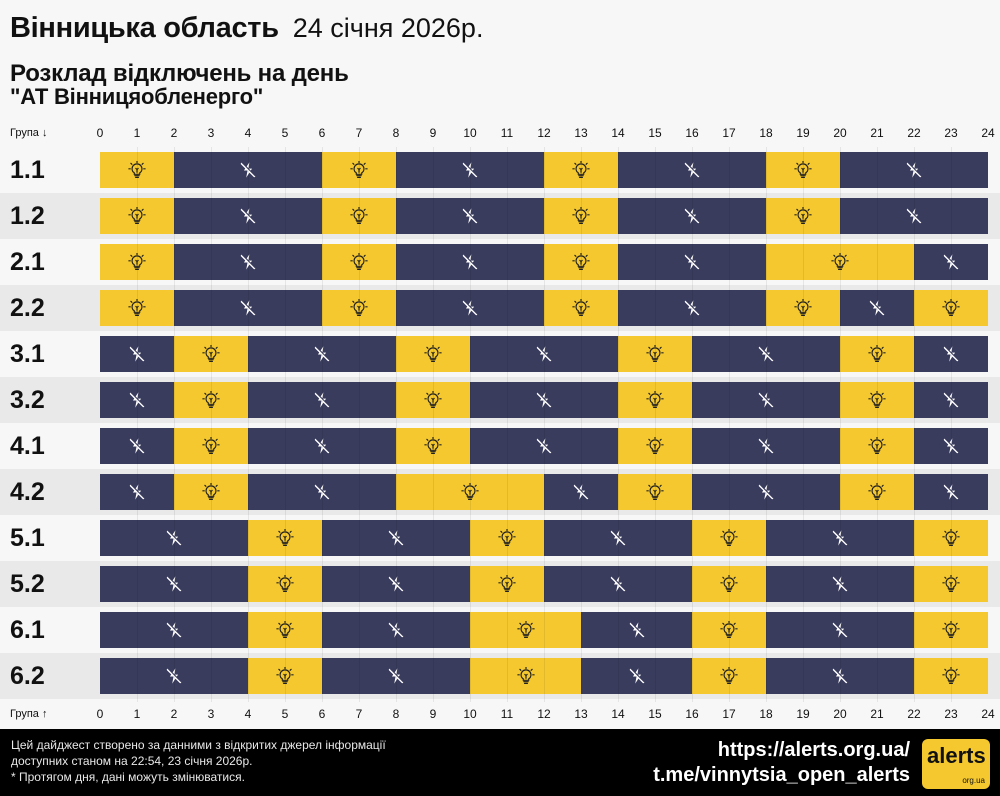  What do you see at coordinates (27, 216) in the screenshot?
I see `group-label: 1.2` at bounding box center [27, 216].